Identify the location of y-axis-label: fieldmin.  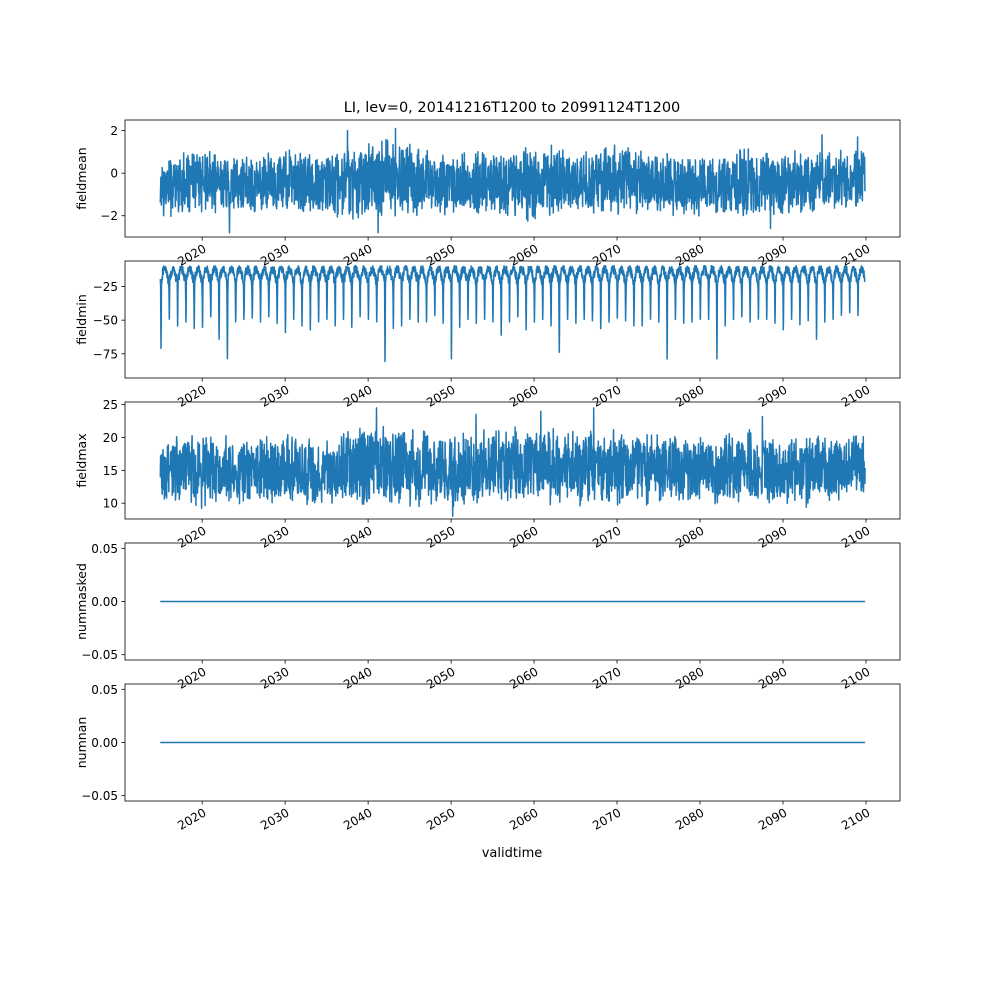
(81, 319).